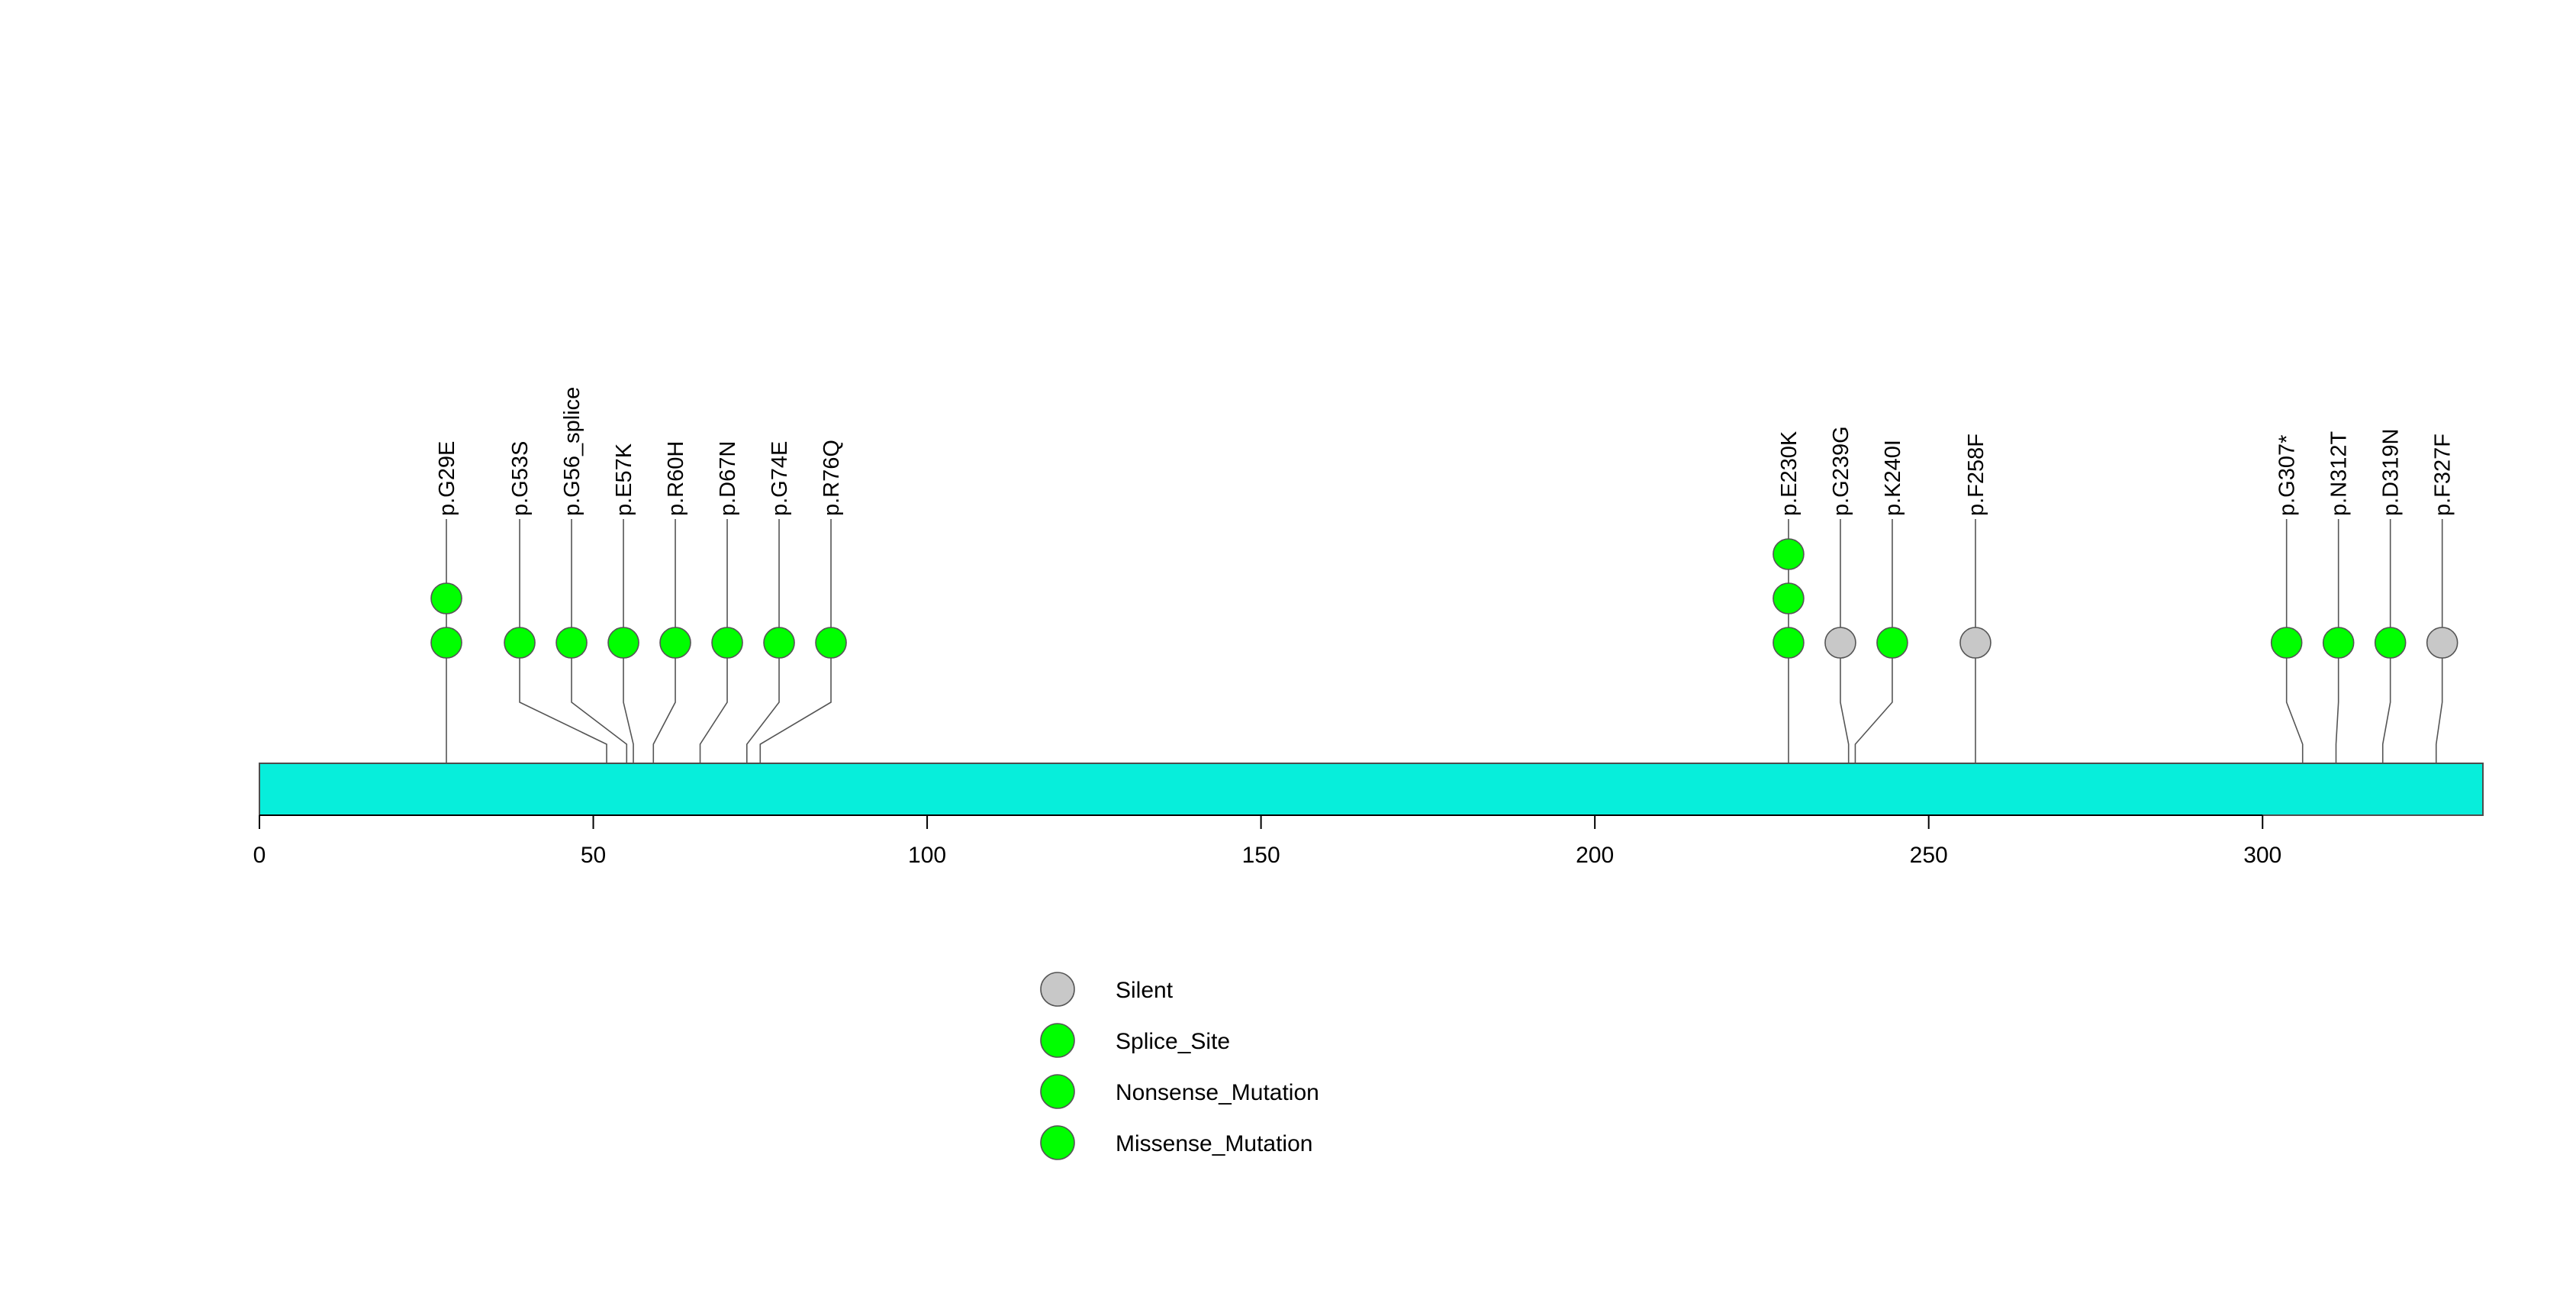 The height and width of the screenshot is (1290, 2576). I want to click on mutation-label: p.G56_splice, so click(572, 451).